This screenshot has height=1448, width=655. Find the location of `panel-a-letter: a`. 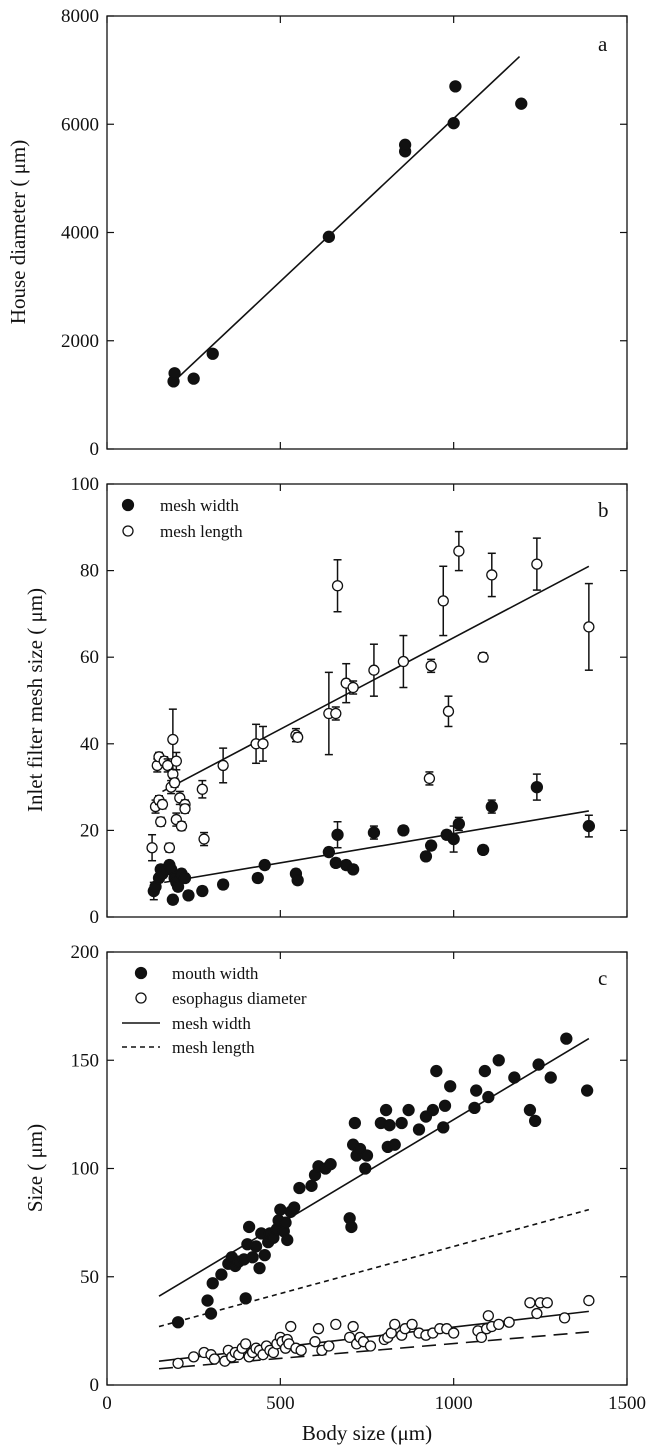

panel-a-letter: a is located at coordinates (603, 44).